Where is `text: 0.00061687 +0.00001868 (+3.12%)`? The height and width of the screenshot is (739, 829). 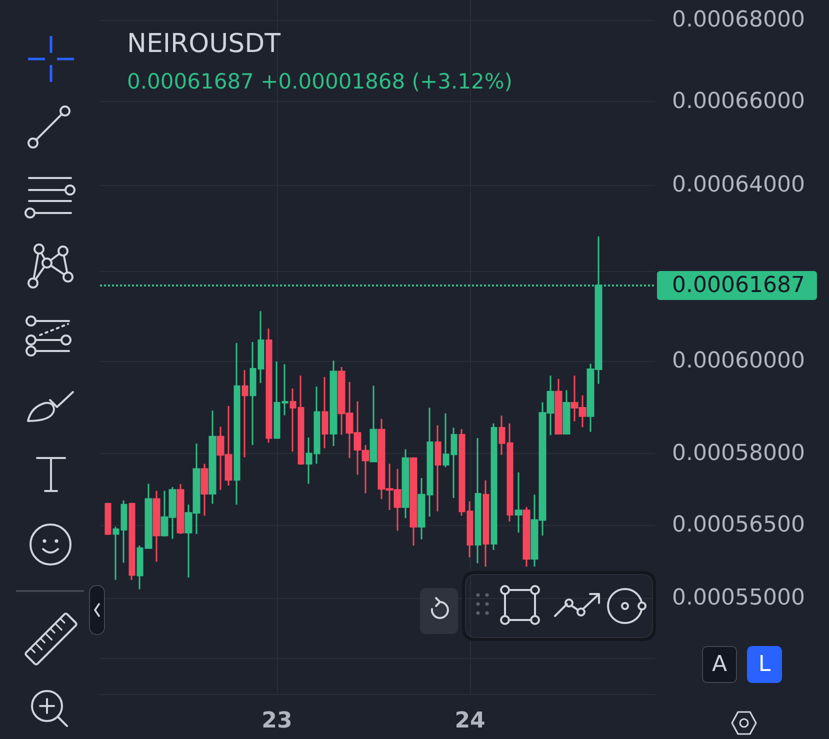 text: 0.00061687 +0.00001868 (+3.12%) is located at coordinates (319, 82).